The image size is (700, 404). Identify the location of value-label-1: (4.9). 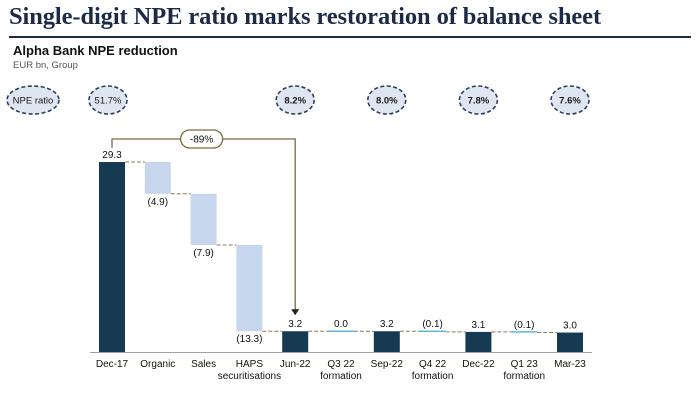
(158, 202).